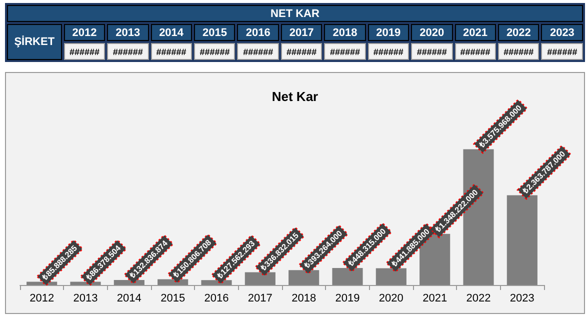 The image size is (588, 322). What do you see at coordinates (129, 298) in the screenshot?
I see `x-tick-label: 2014` at bounding box center [129, 298].